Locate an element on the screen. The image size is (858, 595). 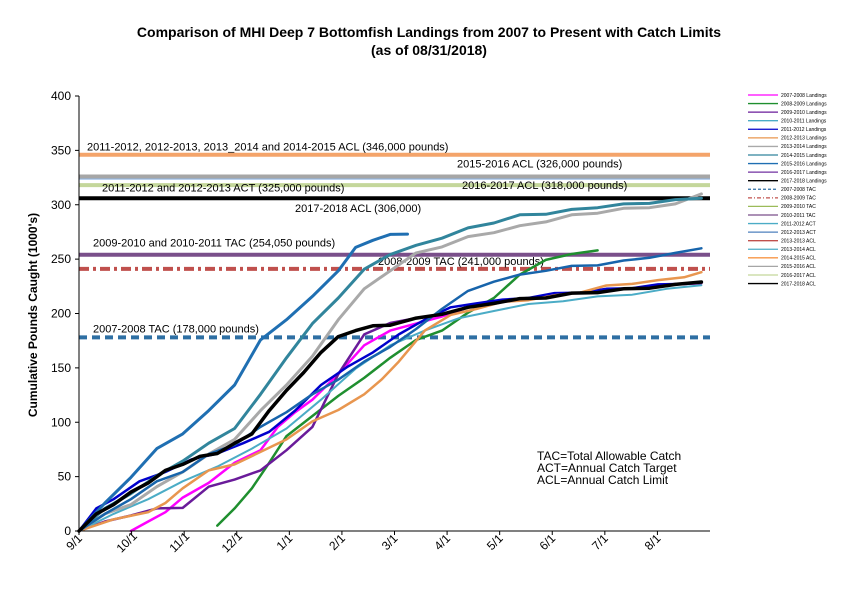
limit-label: 2016-2017 ACL (318,000 pounds) is located at coordinates (544, 186).